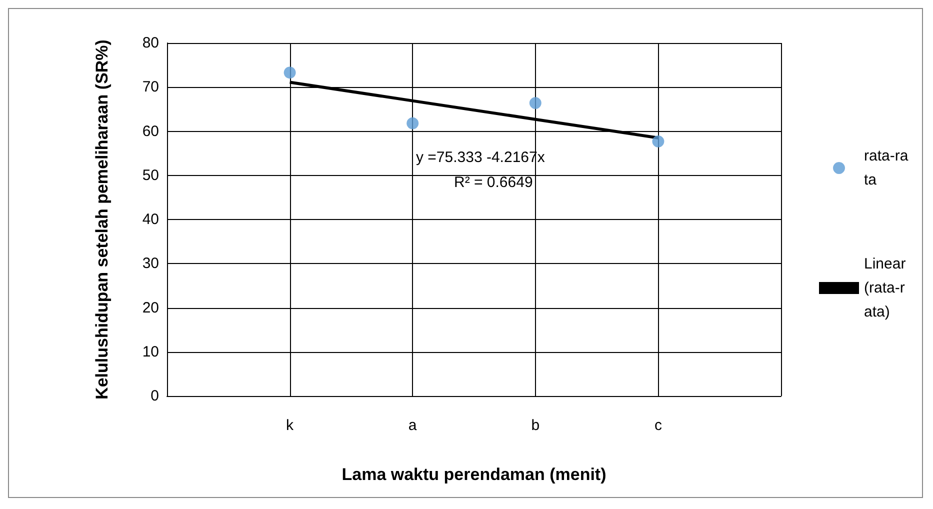 The image size is (933, 509). Describe the element at coordinates (150, 131) in the screenshot. I see `y-tick-label: 60` at that location.